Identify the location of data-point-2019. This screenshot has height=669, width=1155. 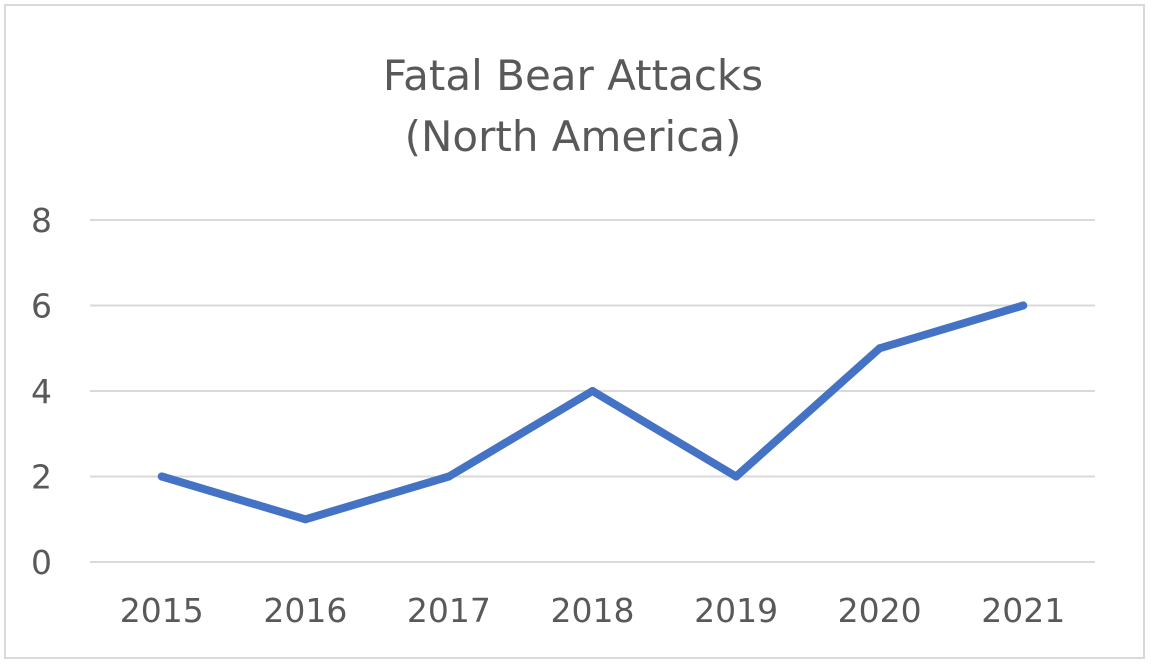
(736, 476).